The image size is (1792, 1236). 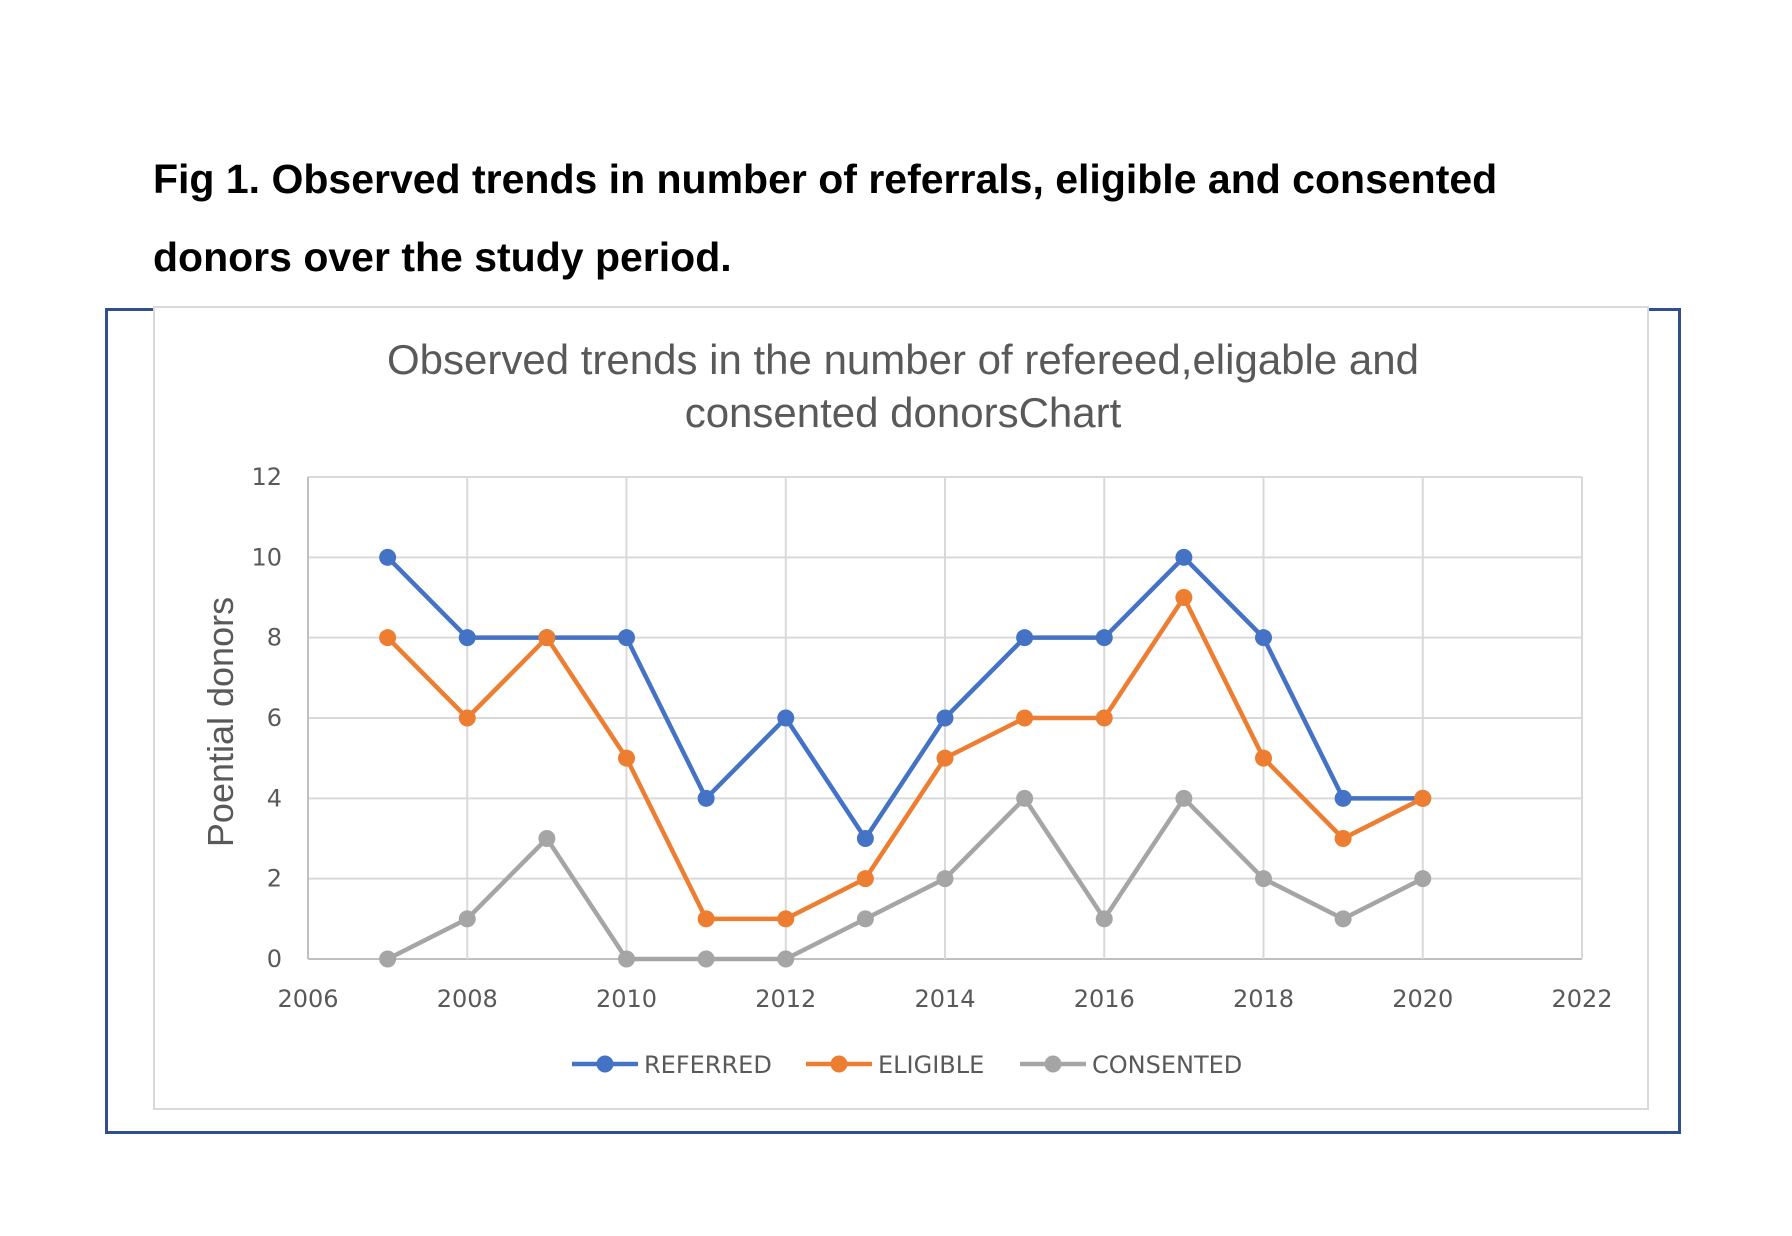 I want to click on chart-title-line-2: consented donorsChart, so click(x=903, y=412).